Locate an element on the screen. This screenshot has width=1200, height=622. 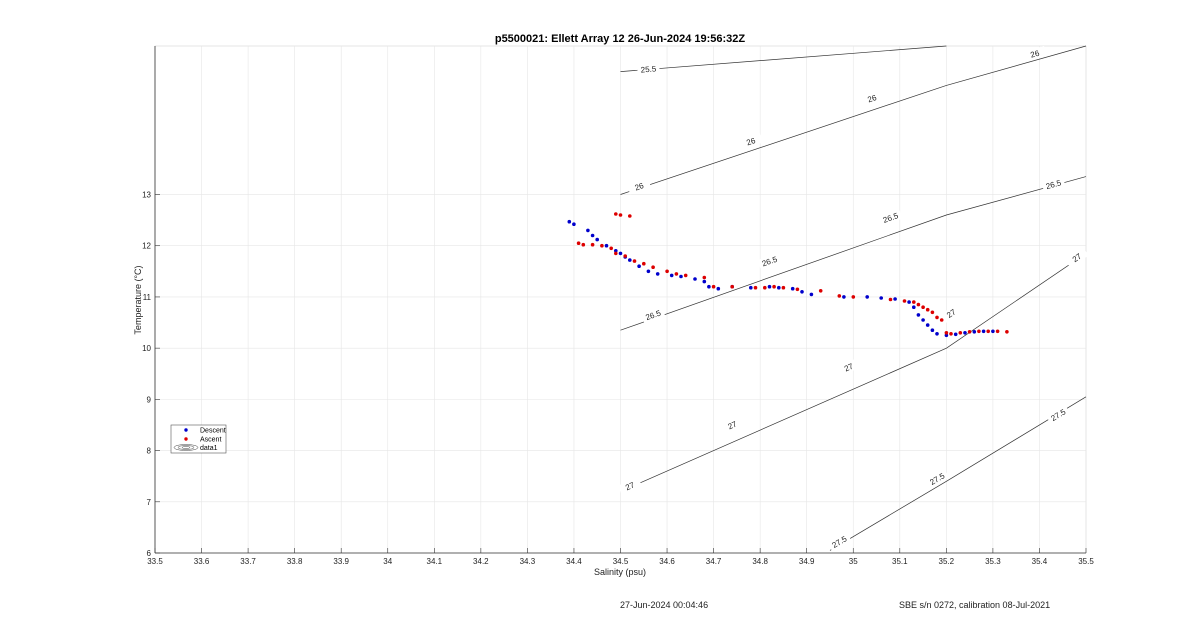
x-tick-label: 35.4 is located at coordinates (1040, 561).